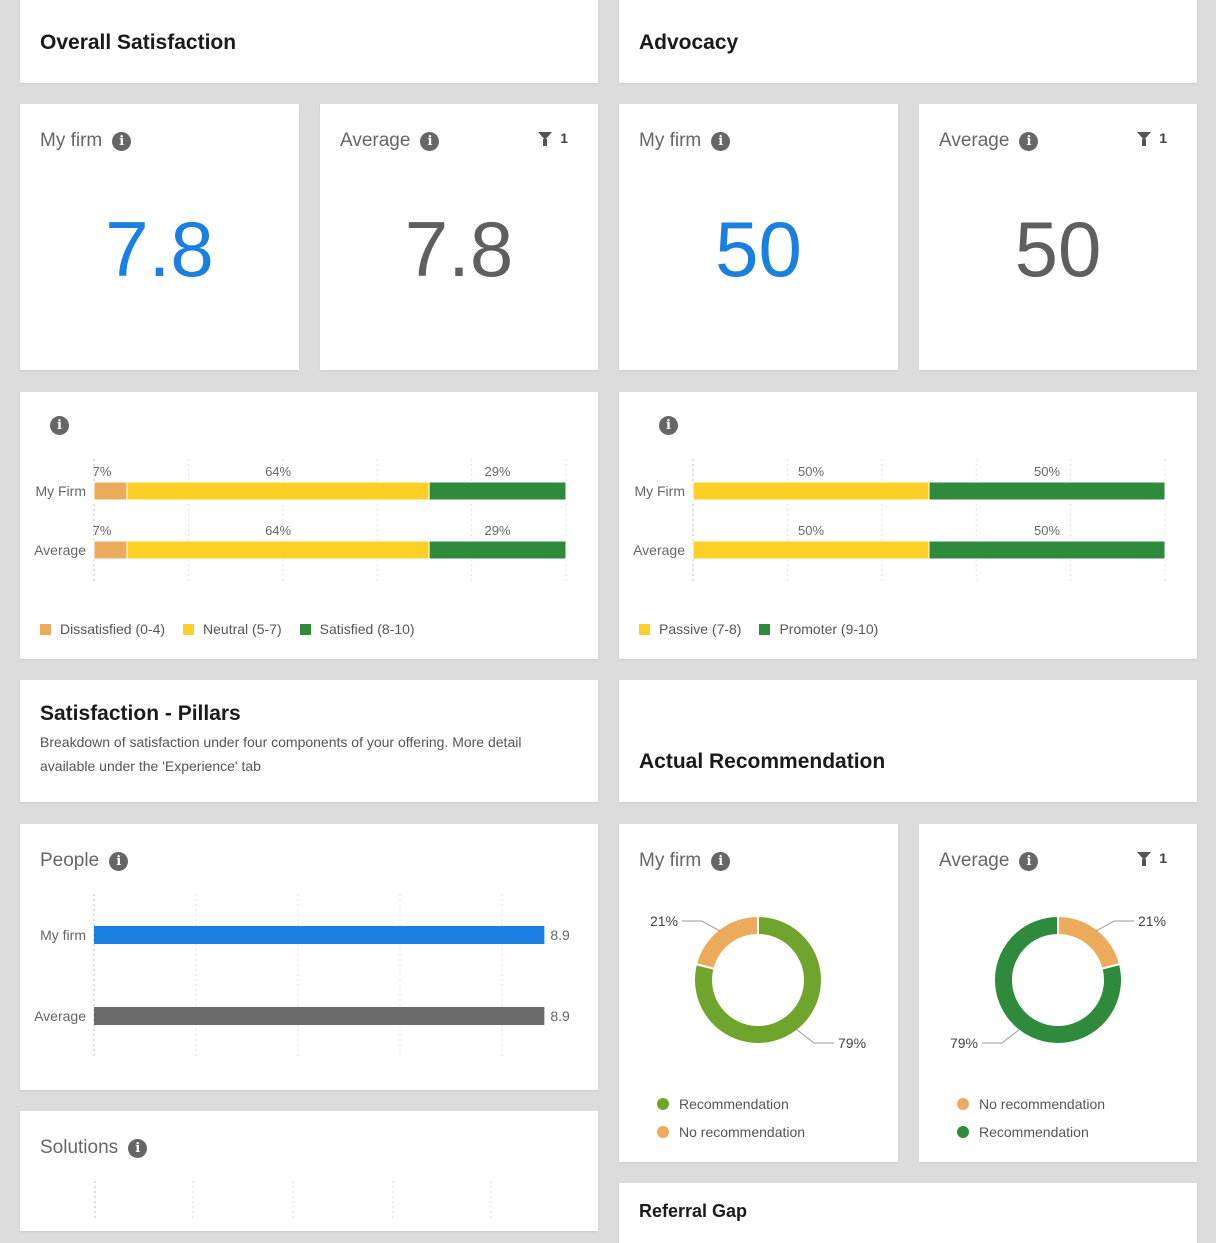 This screenshot has height=1243, width=1216. What do you see at coordinates (690, 629) in the screenshot?
I see `legend-item: Passive (7-8)` at bounding box center [690, 629].